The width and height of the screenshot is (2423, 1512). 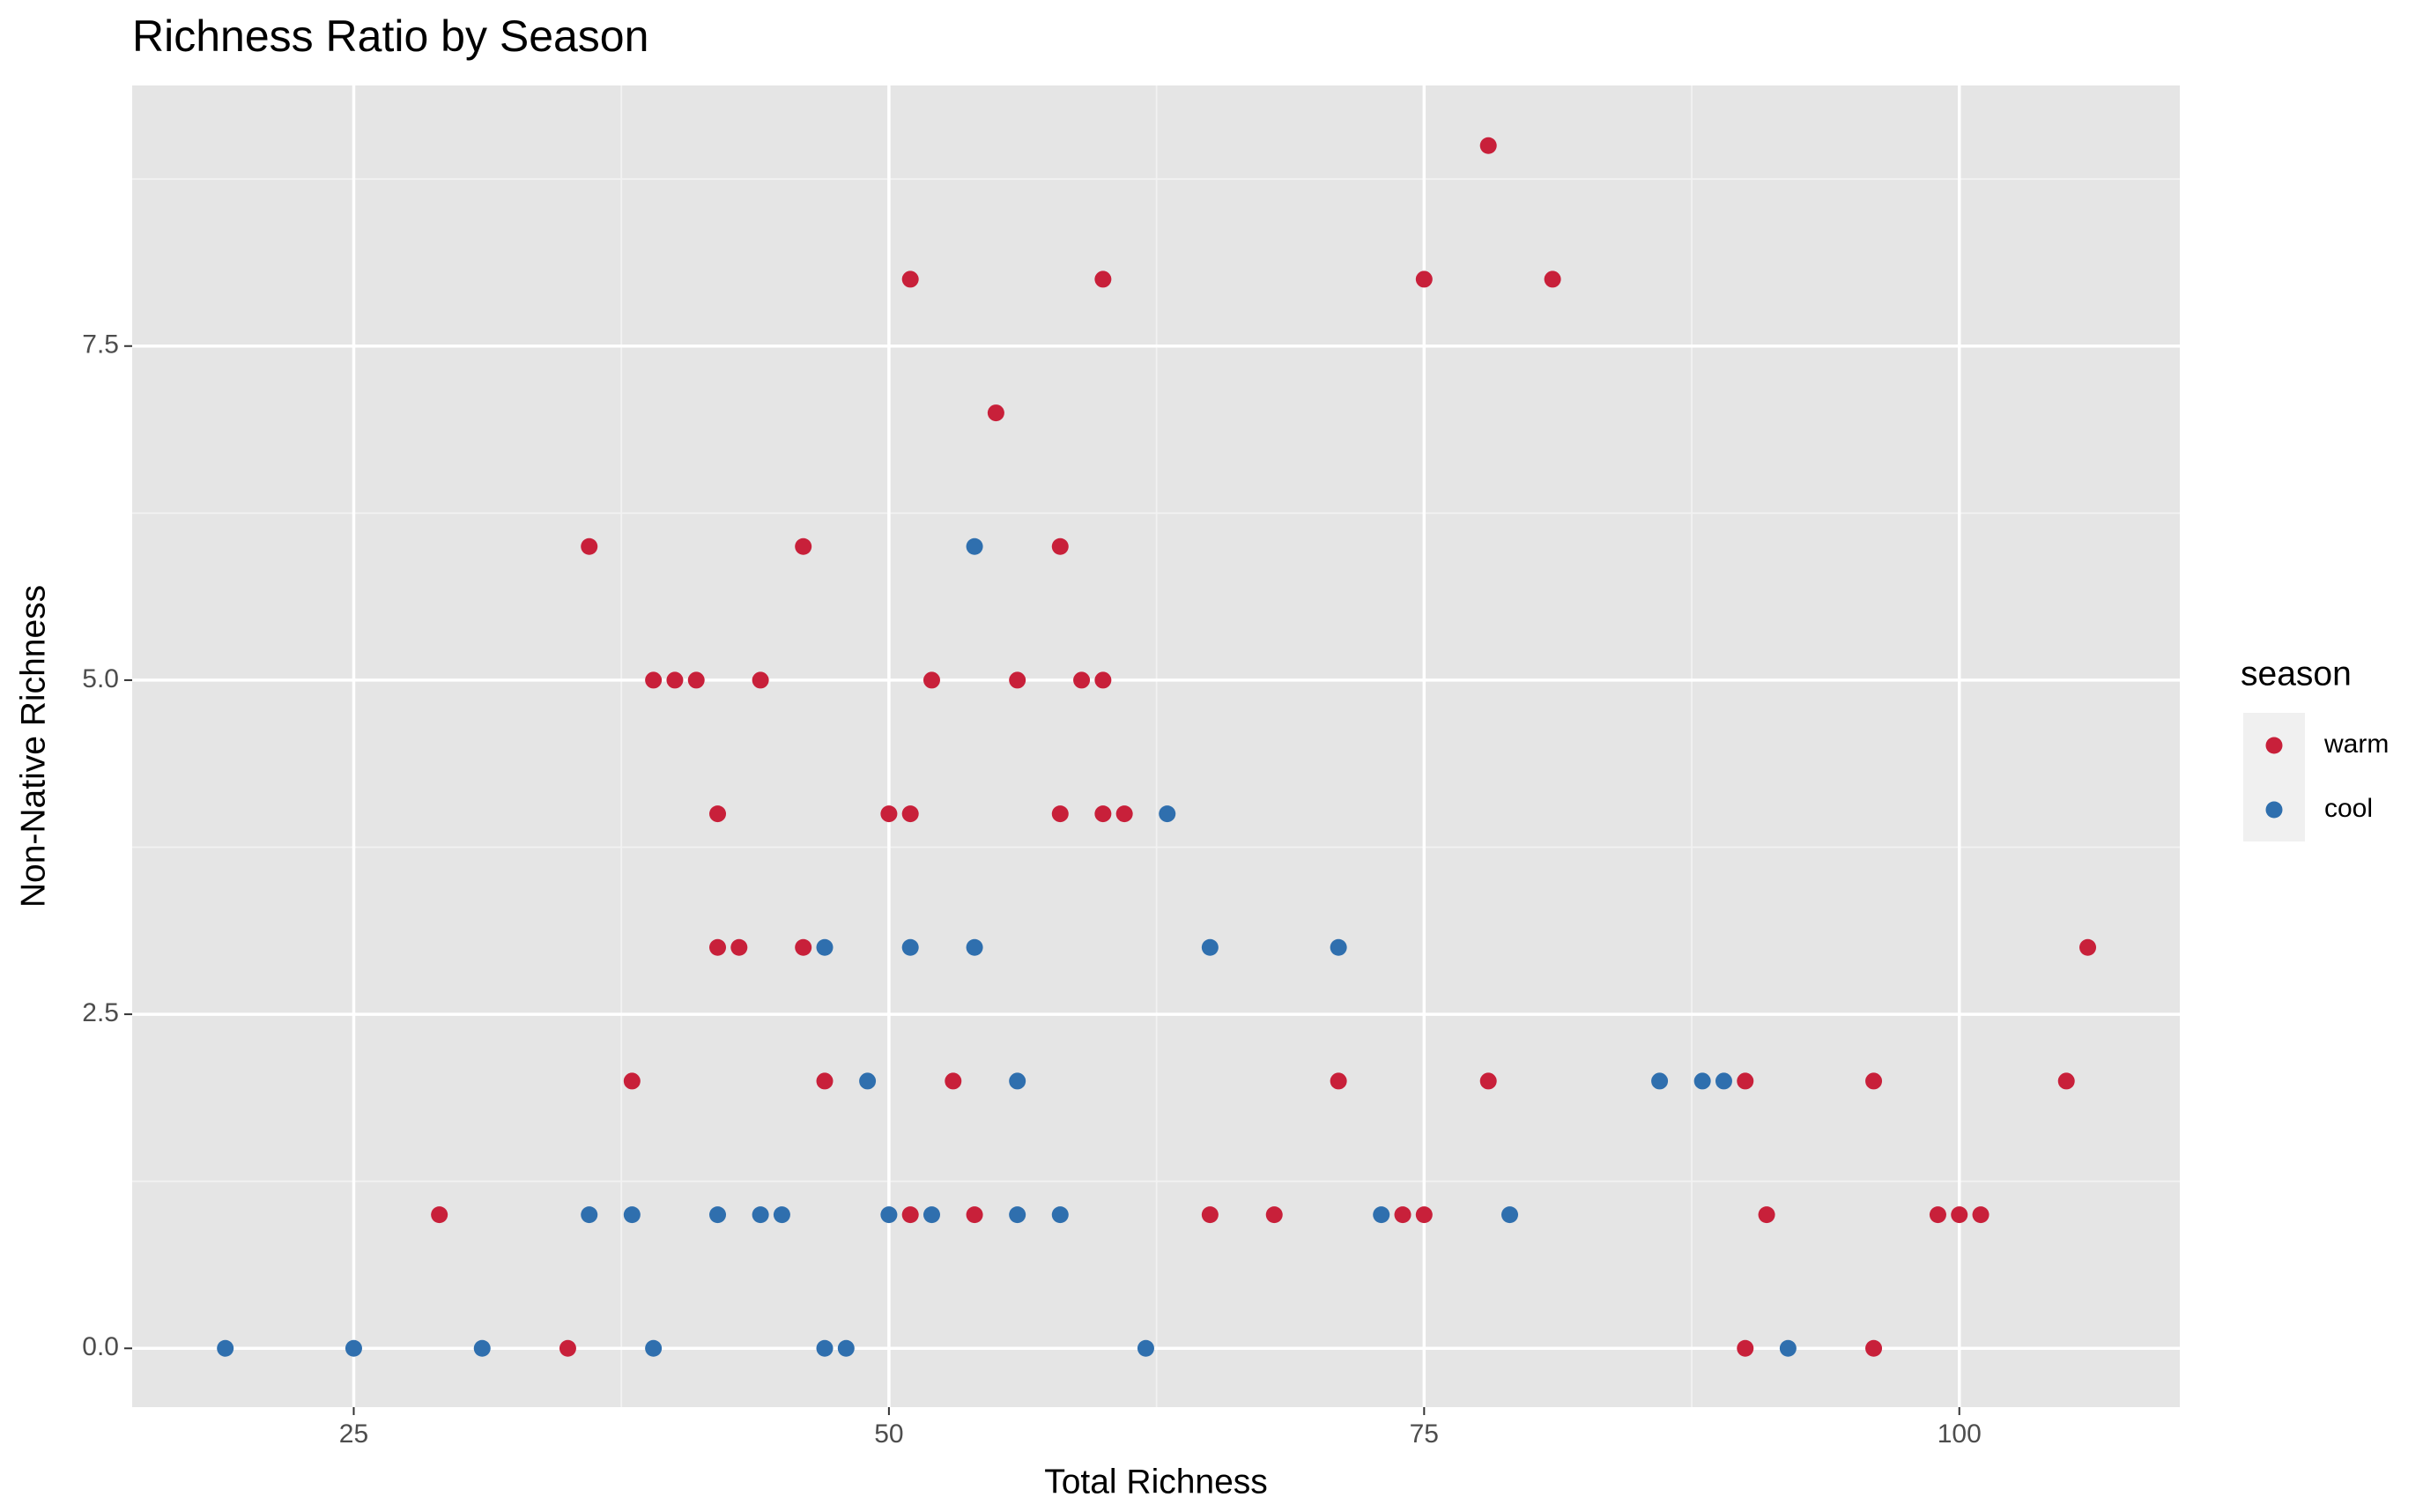 I want to click on x-tick-label: 25, so click(x=353, y=1434).